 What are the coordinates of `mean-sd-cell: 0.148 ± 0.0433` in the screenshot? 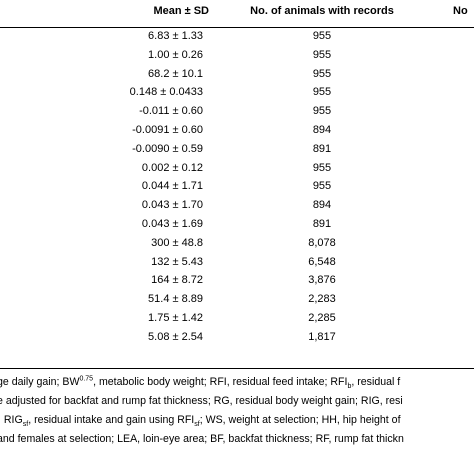 It's located at (166, 92).